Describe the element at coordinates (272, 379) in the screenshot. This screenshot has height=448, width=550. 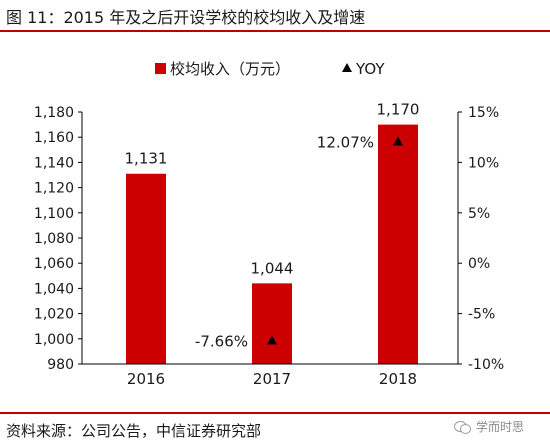
I see `x-tick-label-2017: 2017` at that location.